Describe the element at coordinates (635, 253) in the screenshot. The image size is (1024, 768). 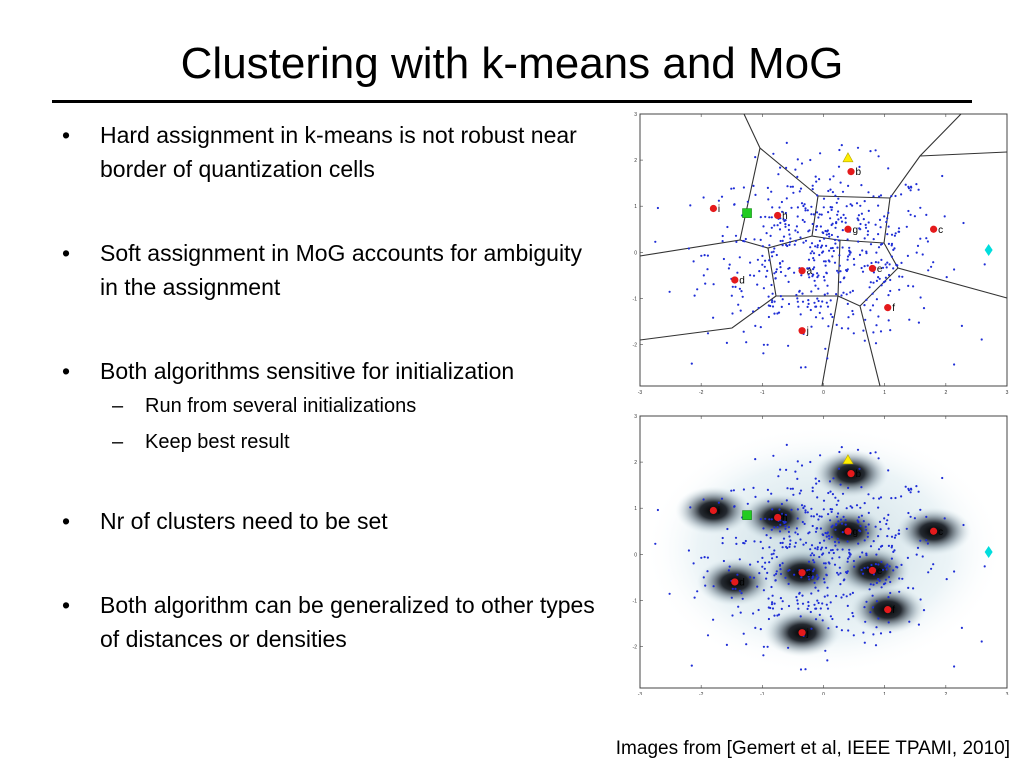
I see `y-tick-label: 0` at that location.